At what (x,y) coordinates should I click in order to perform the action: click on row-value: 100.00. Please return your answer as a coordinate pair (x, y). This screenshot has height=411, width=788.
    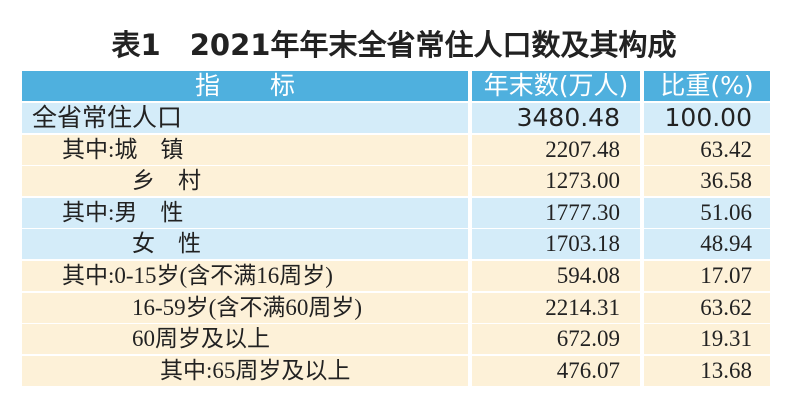
    Looking at the image, I should click on (707, 118).